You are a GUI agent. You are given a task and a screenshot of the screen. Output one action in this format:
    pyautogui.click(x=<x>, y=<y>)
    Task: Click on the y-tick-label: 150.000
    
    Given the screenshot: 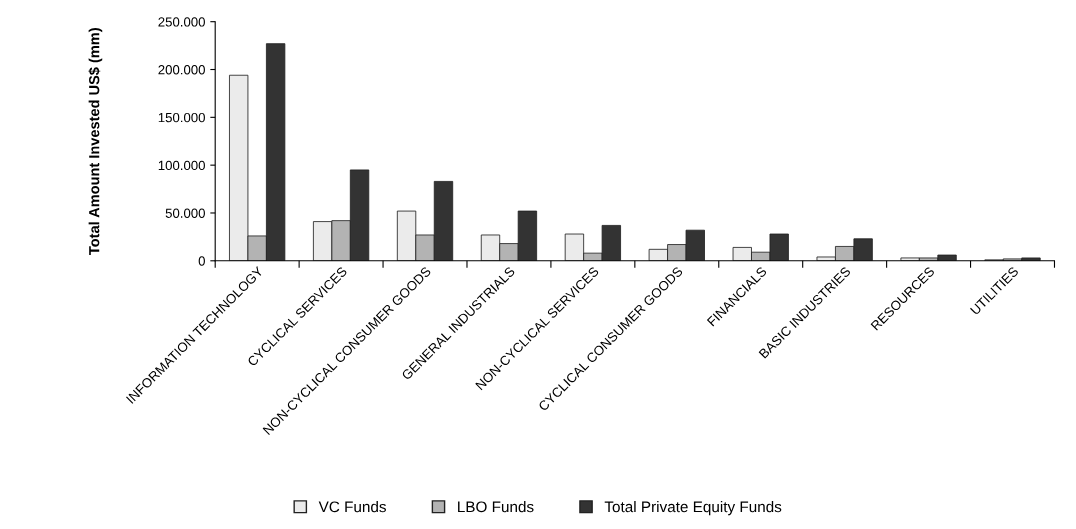 What is the action you would take?
    pyautogui.click(x=181, y=117)
    